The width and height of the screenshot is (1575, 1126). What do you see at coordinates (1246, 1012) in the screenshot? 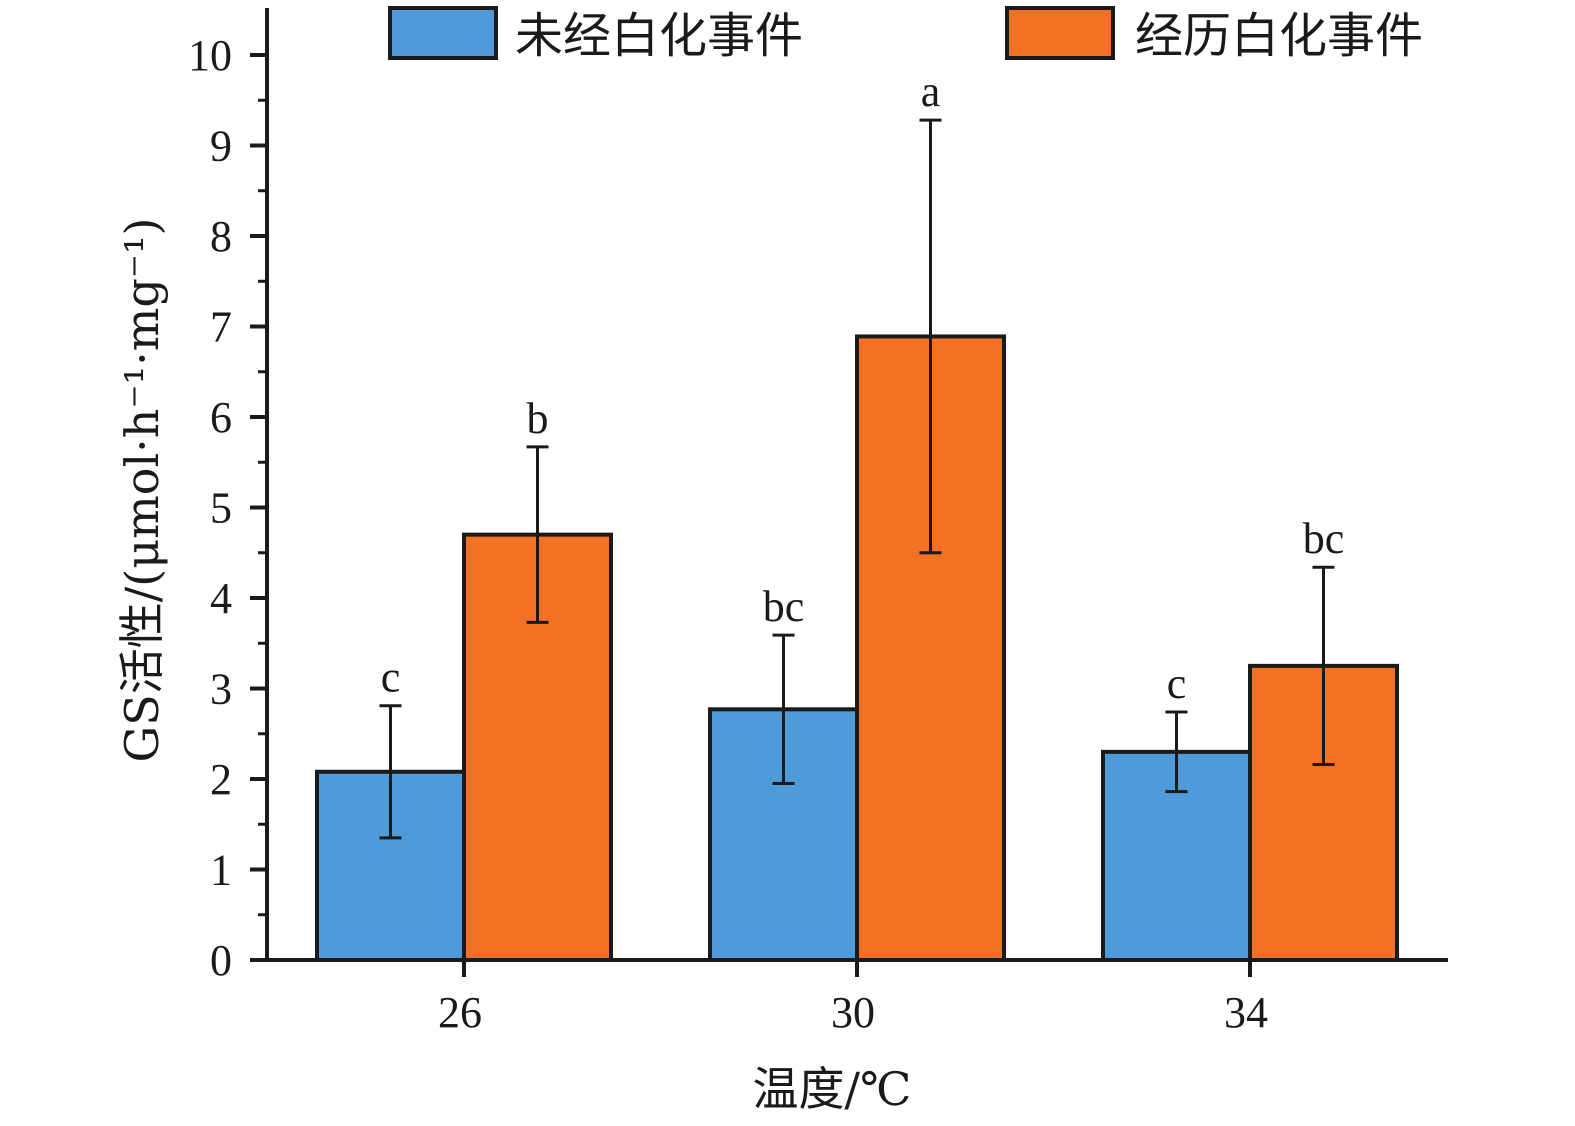
I see `x-tick-label-34: 34` at bounding box center [1246, 1012].